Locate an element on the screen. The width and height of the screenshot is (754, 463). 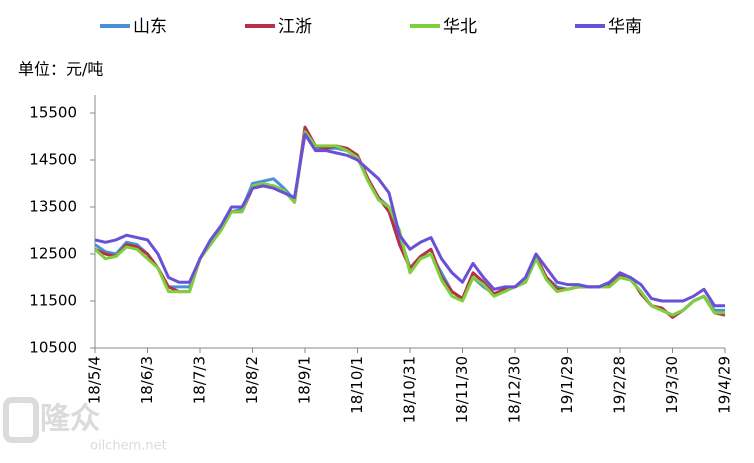
x-tick-label: 19/2/28 is located at coordinates (620, 385).